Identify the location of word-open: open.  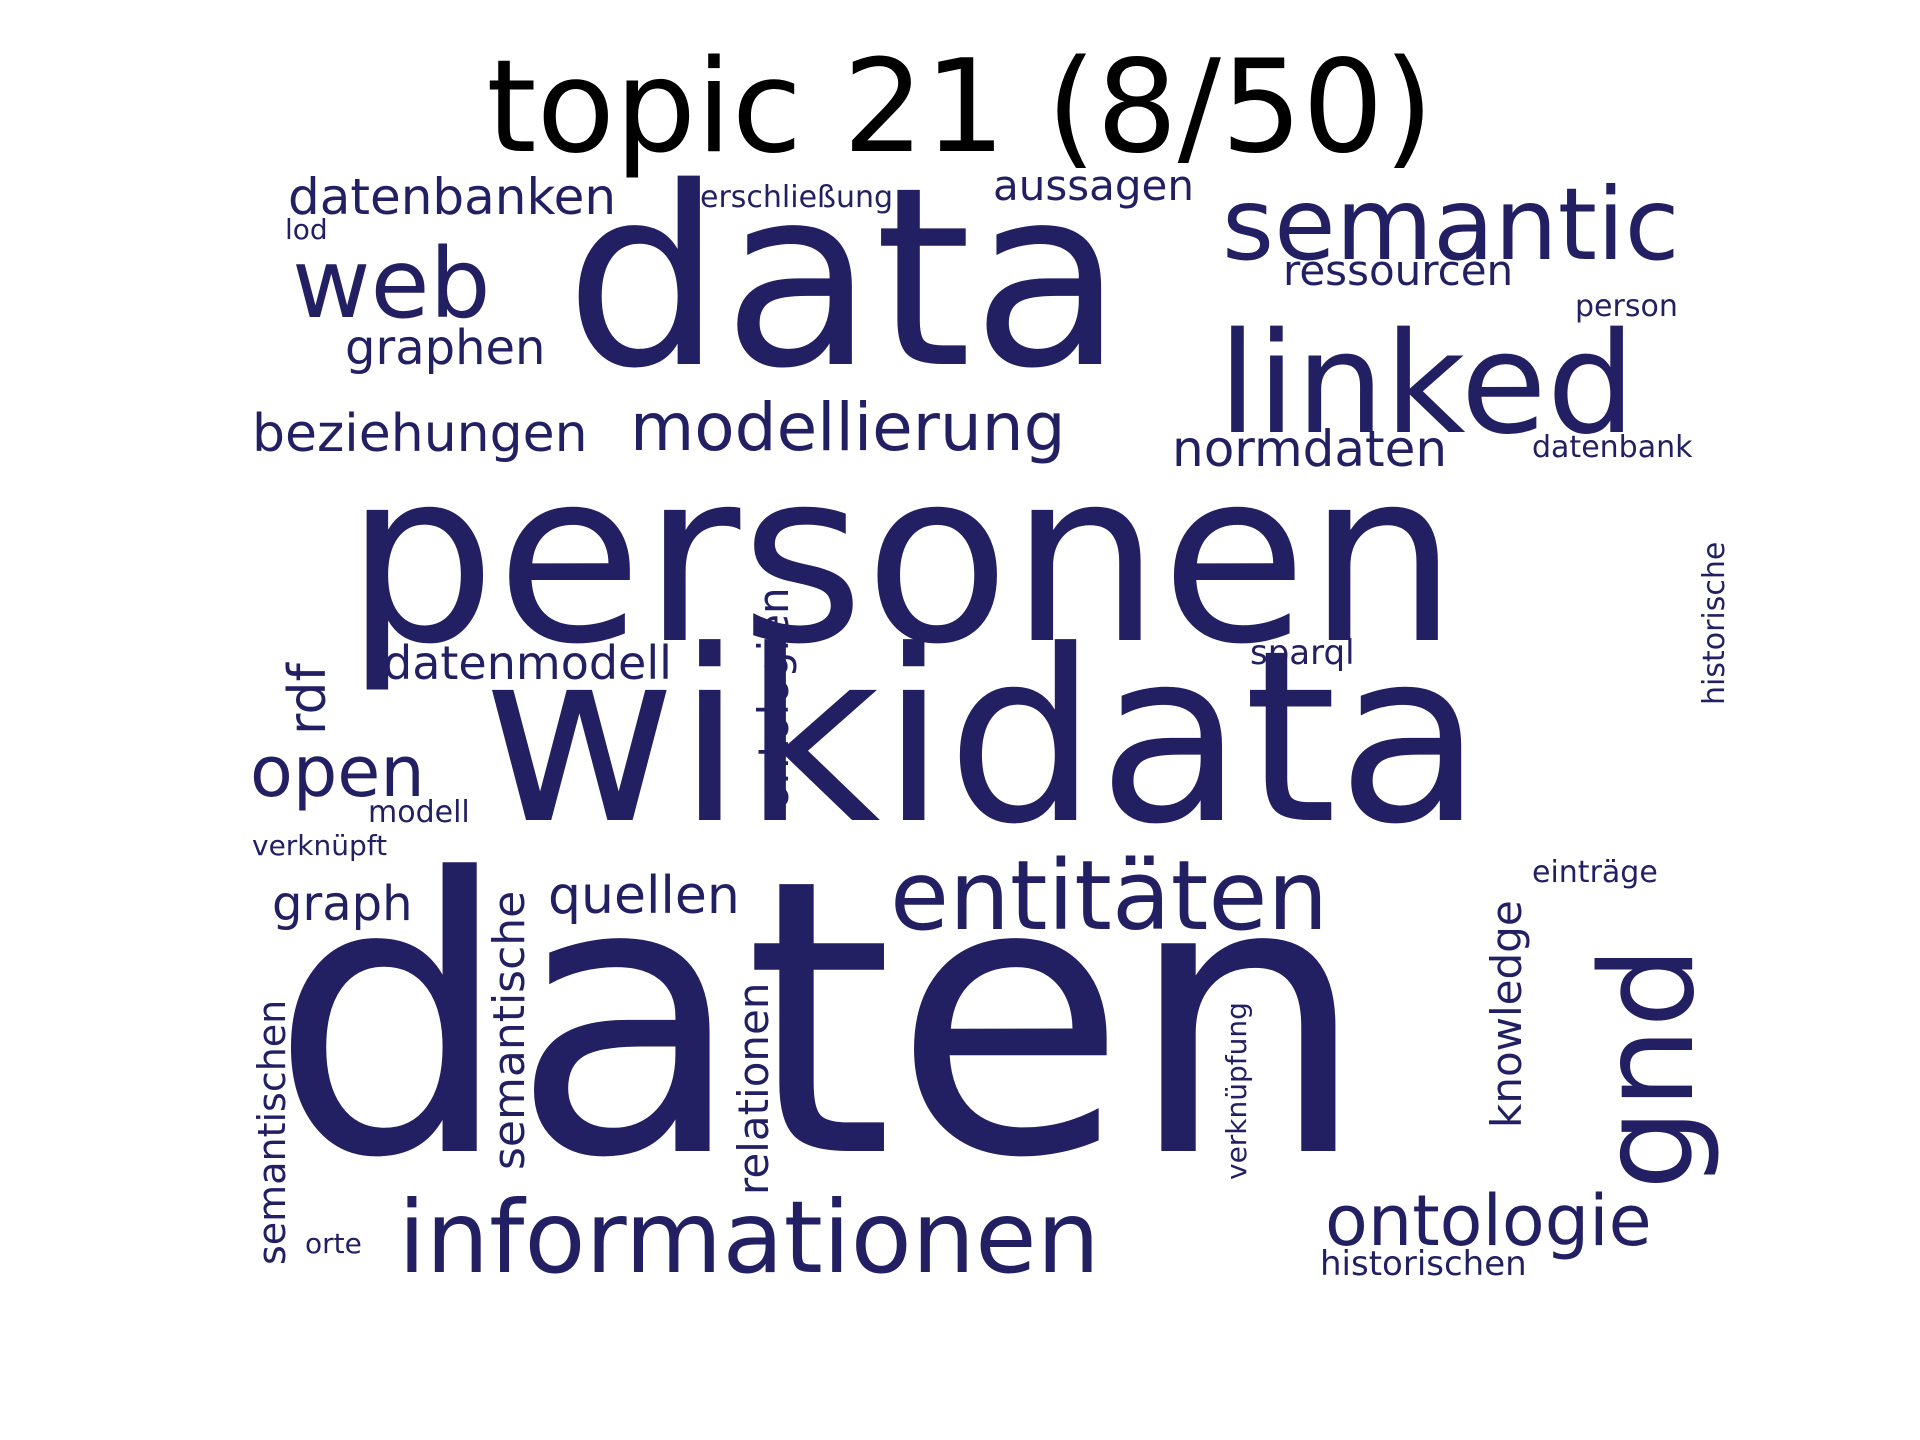
(337, 772).